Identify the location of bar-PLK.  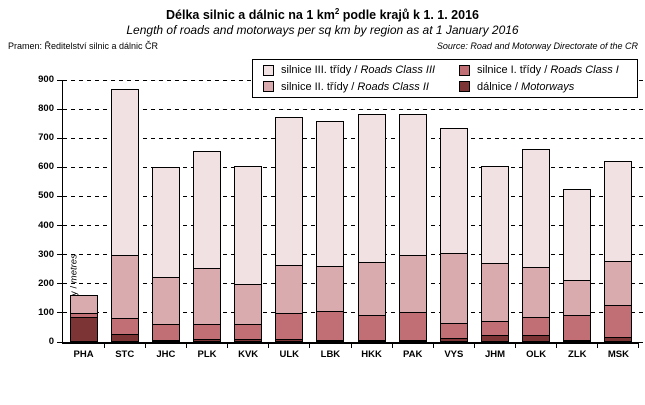
(207, 246).